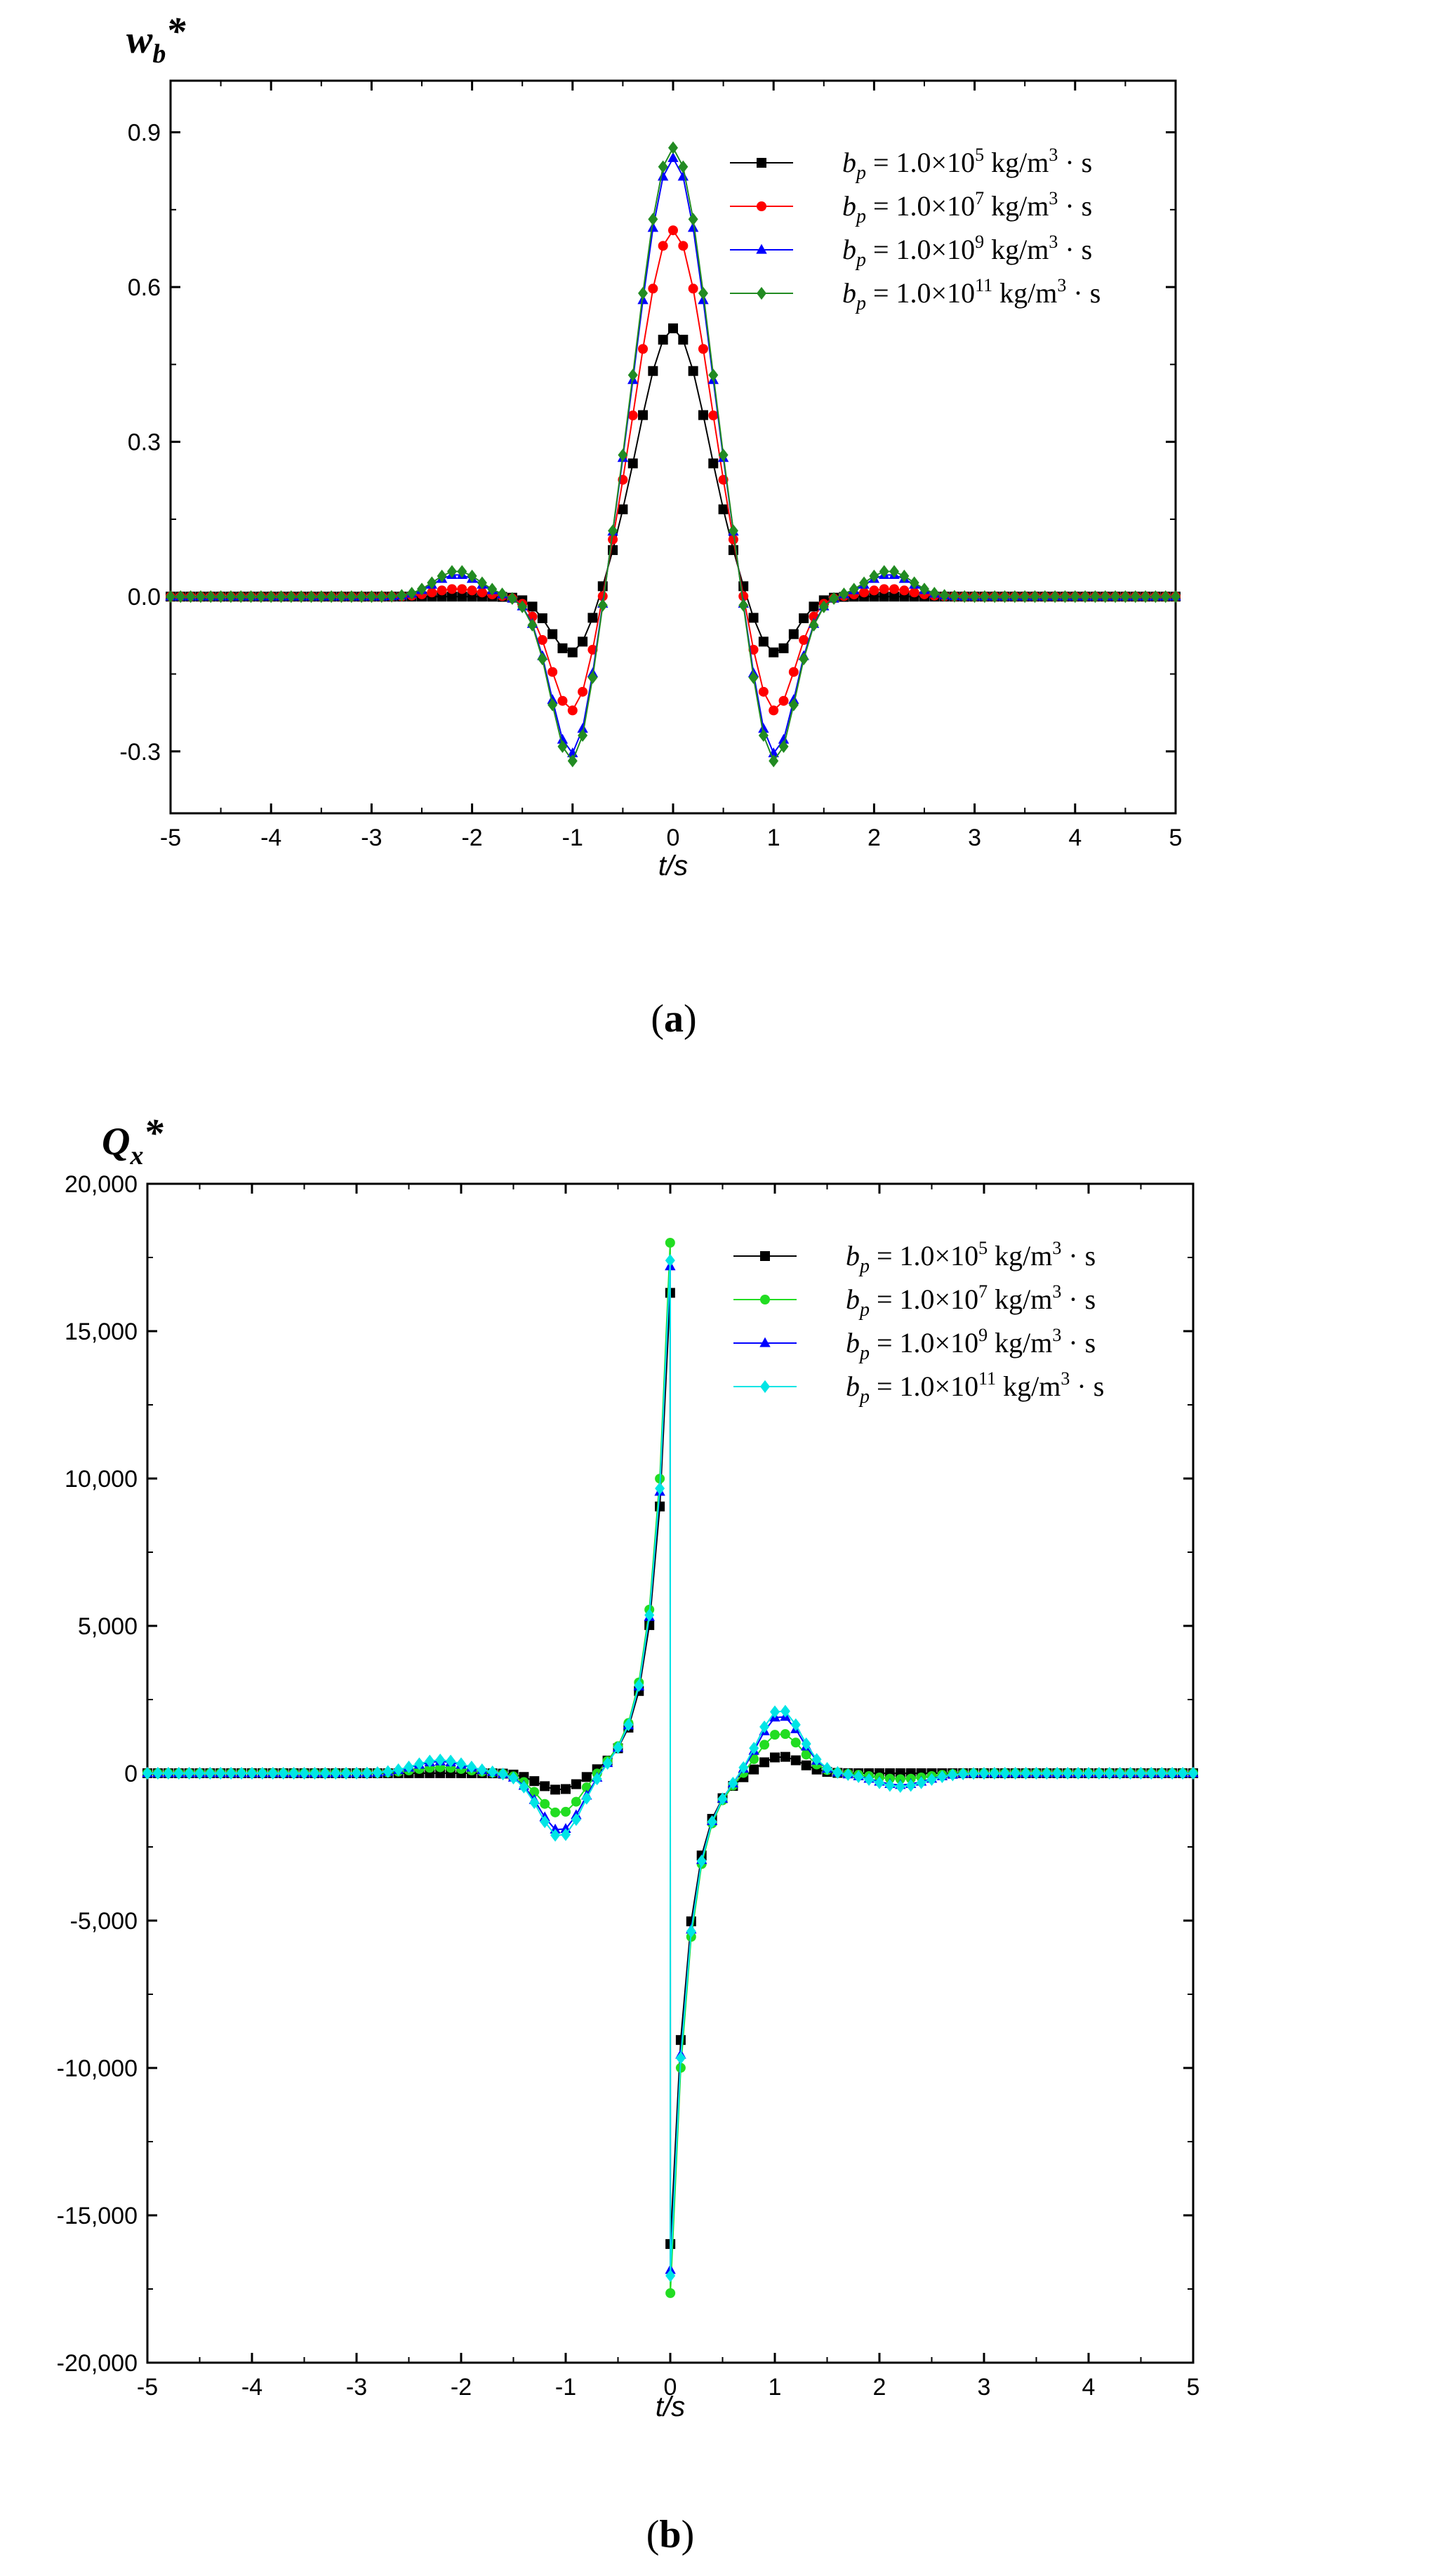  Describe the element at coordinates (915, 1345) in the screenshot. I see `legend-entry-3: bp = 1.0×109 kg/m3 · s` at that location.